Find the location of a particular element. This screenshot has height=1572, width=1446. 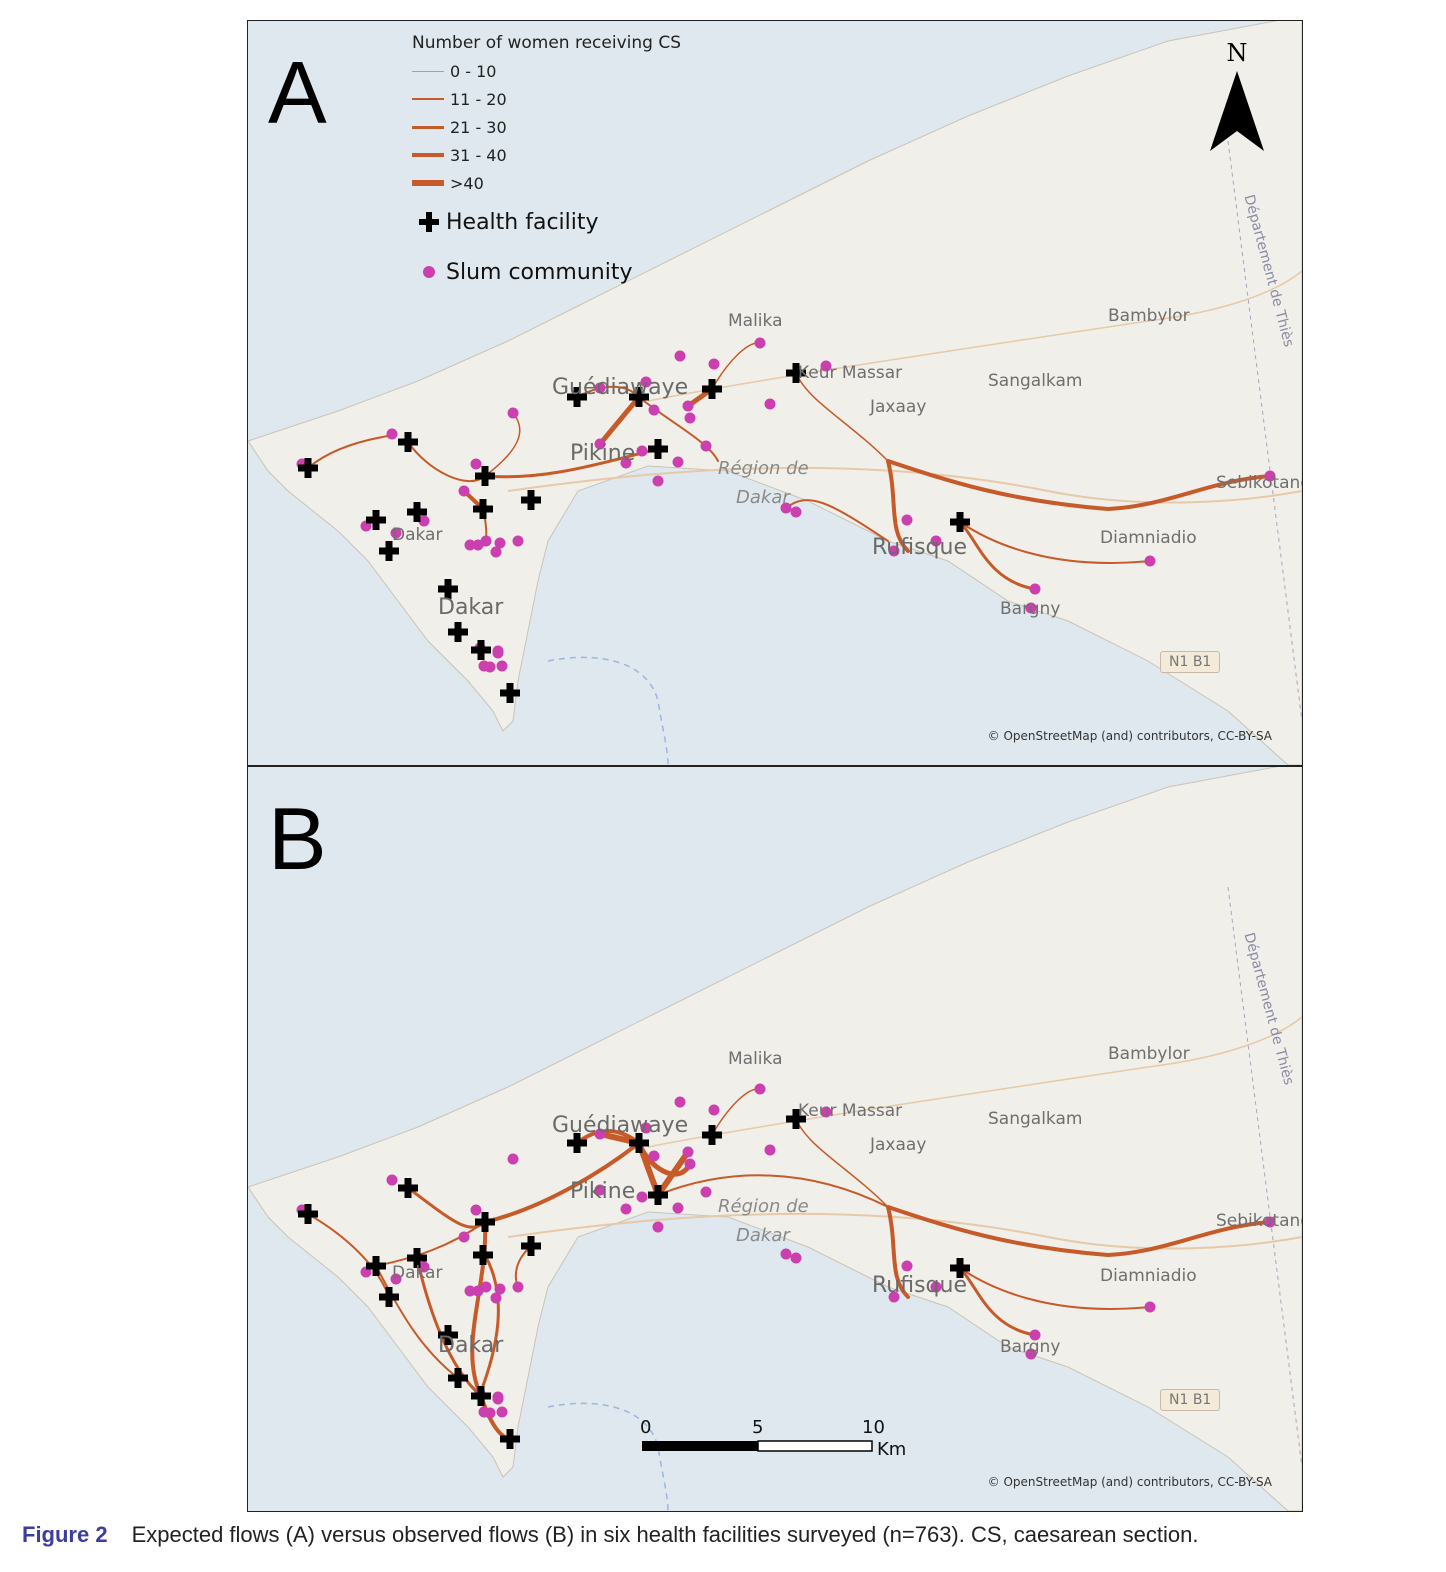

legend-slum-community: Slum community is located at coordinates (546, 272).